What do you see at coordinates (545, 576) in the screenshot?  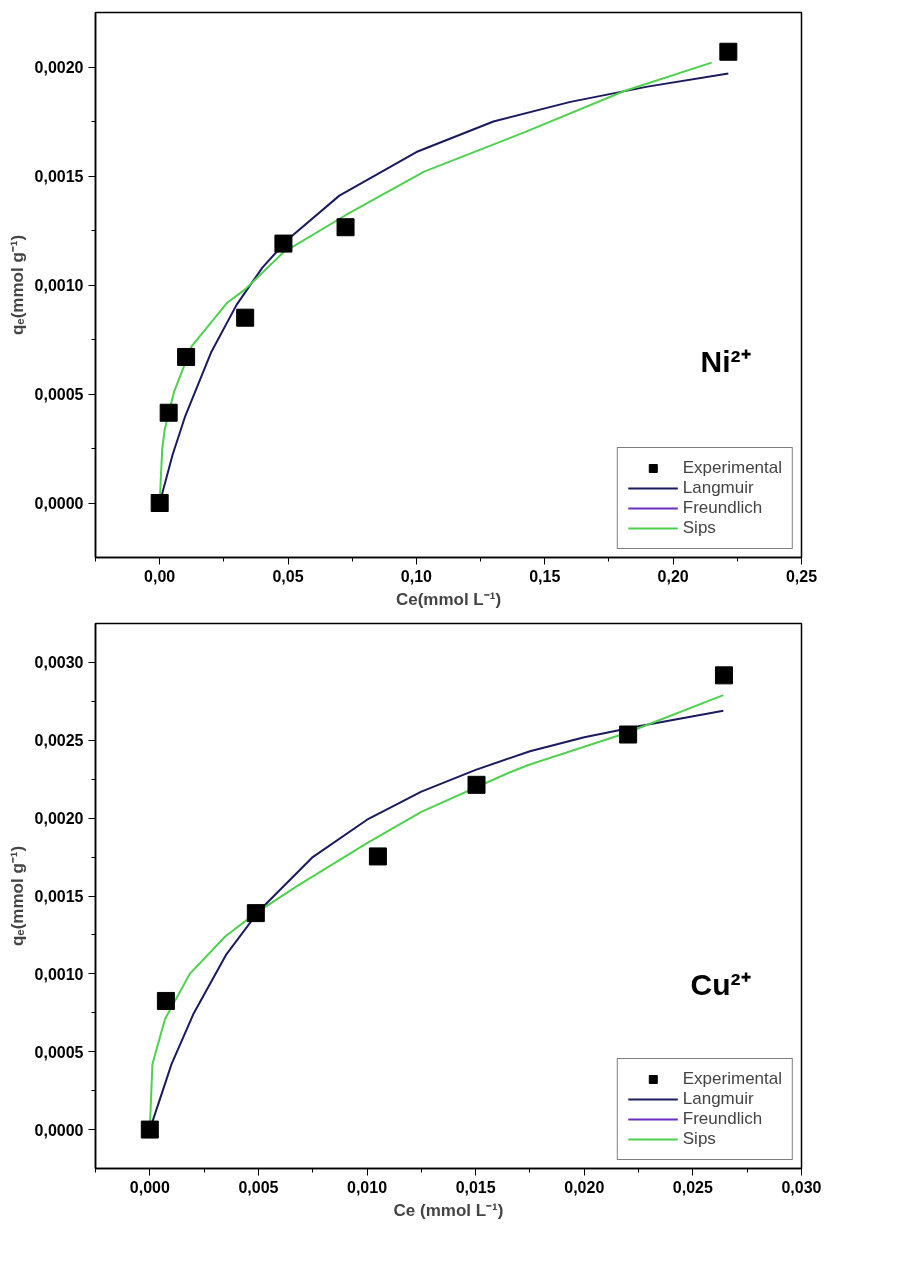 I see `x-tick-label: 0,15` at bounding box center [545, 576].